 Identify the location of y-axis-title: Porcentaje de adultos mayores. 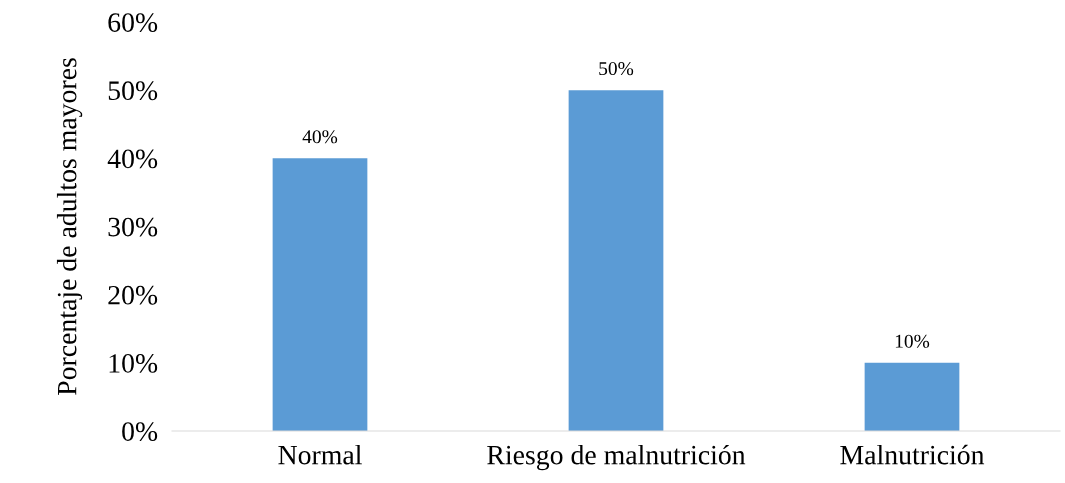
(69, 227).